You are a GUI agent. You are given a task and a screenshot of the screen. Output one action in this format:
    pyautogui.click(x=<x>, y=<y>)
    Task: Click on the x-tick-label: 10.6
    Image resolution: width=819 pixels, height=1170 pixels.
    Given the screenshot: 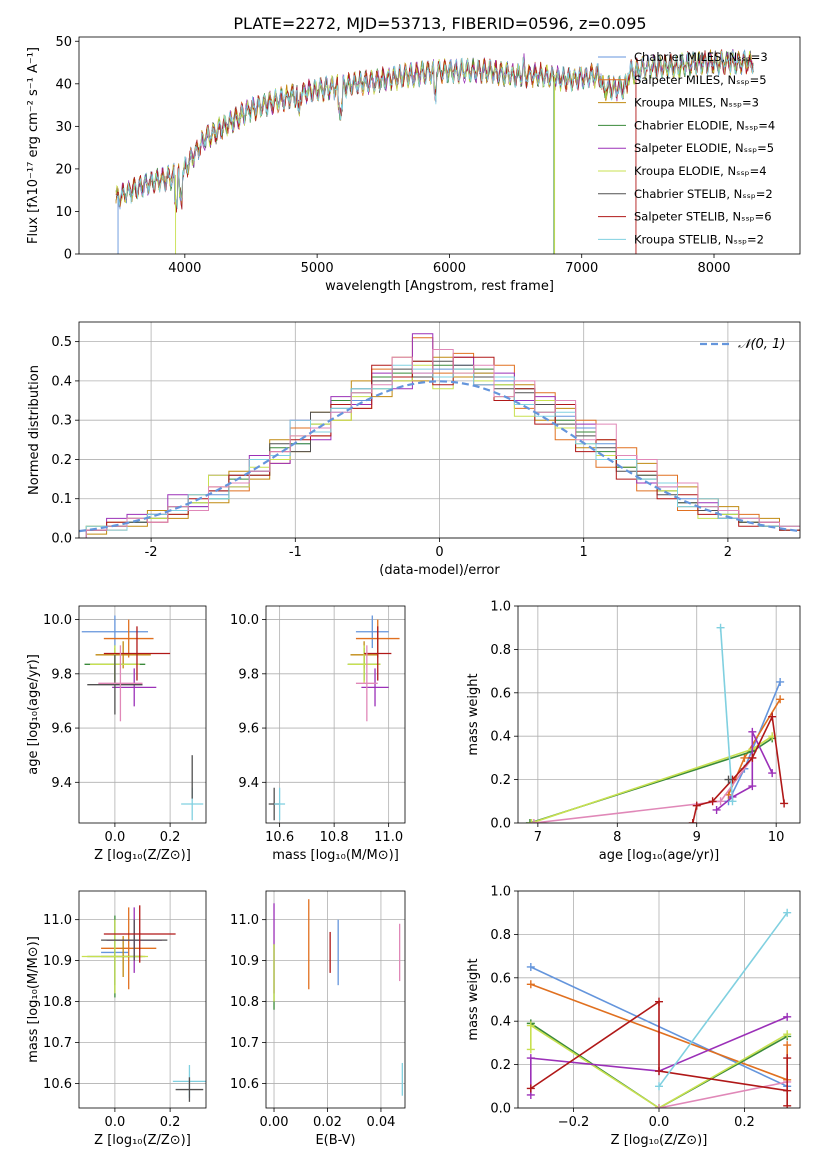 What is the action you would take?
    pyautogui.click(x=279, y=837)
    